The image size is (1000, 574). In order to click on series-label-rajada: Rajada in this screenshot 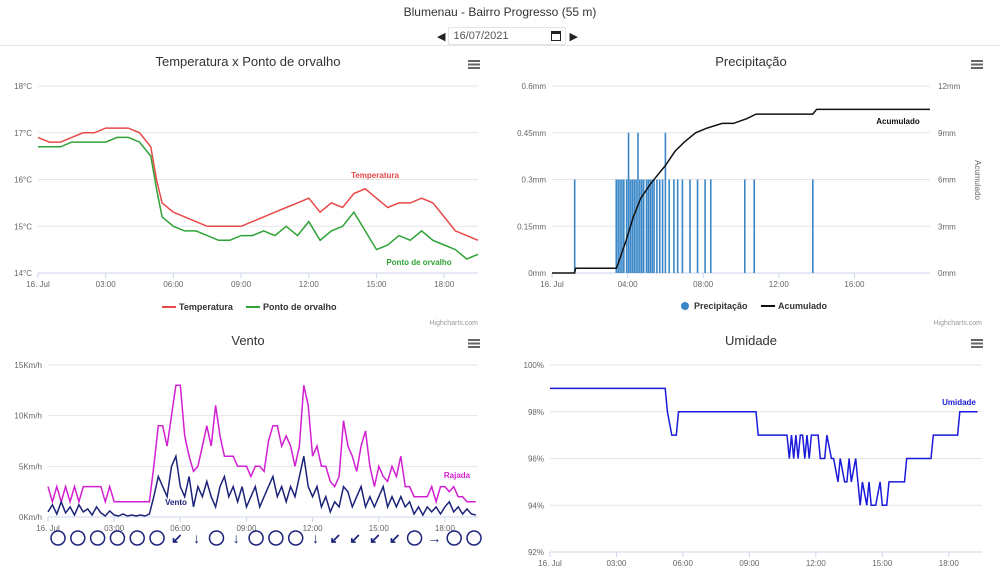, I will do `click(457, 475)`.